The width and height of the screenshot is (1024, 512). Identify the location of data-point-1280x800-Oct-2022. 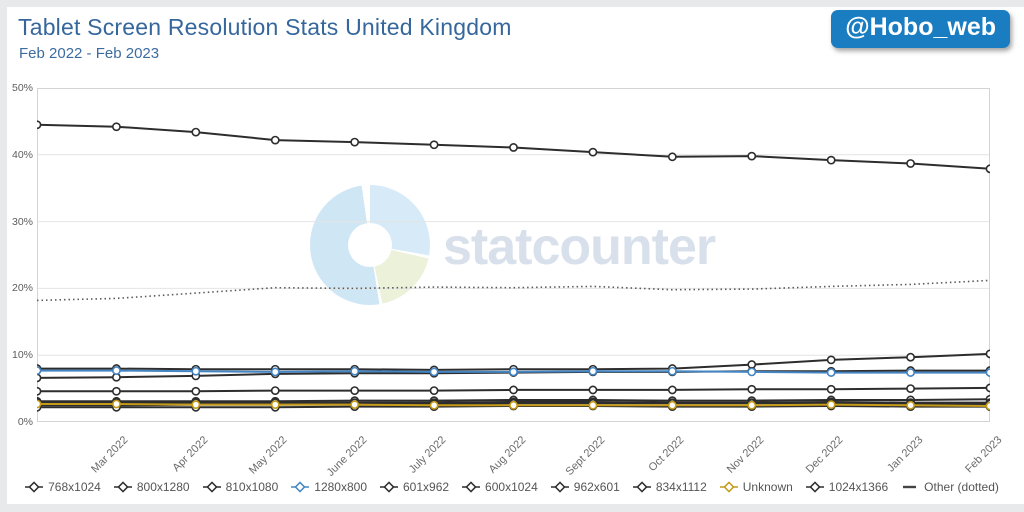
(672, 371).